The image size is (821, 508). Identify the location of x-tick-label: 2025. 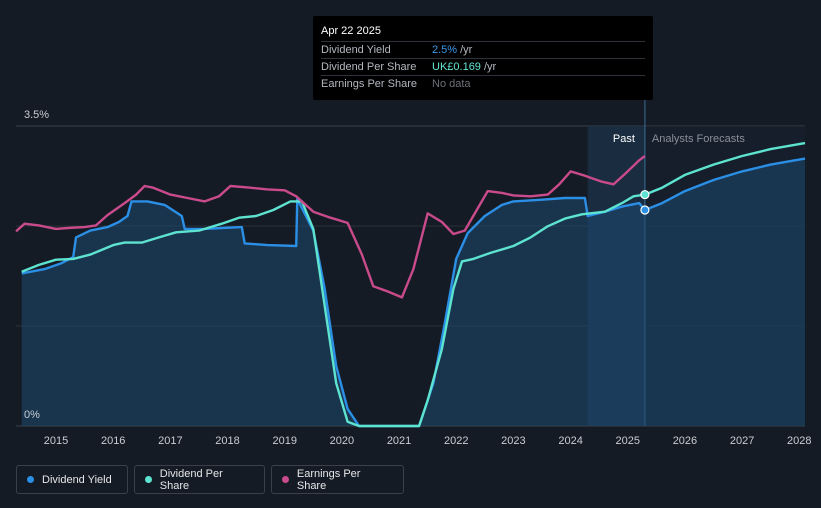
(628, 441).